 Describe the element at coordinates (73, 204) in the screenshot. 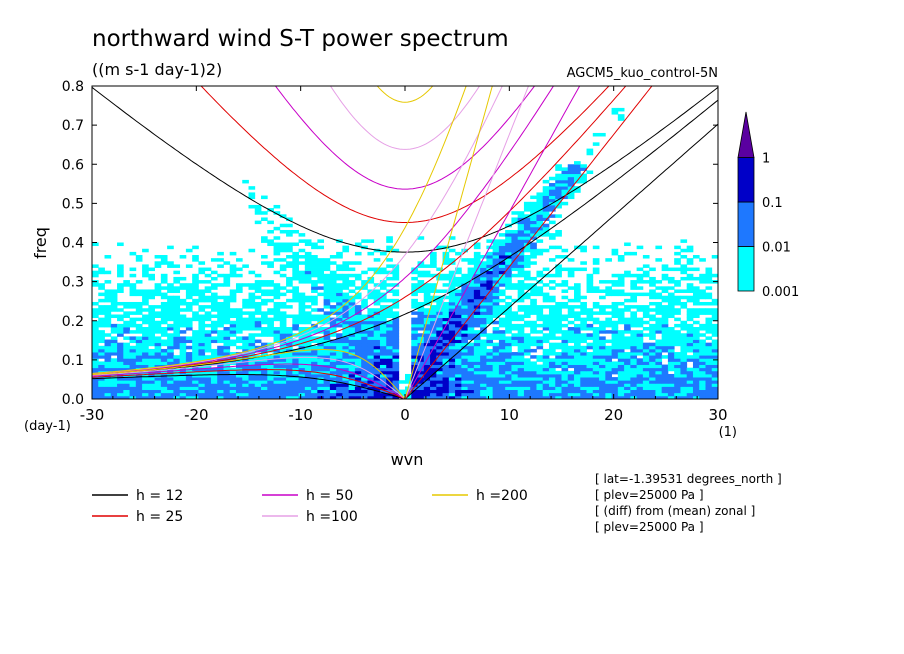

I see `y-tick-label: 0.5` at that location.